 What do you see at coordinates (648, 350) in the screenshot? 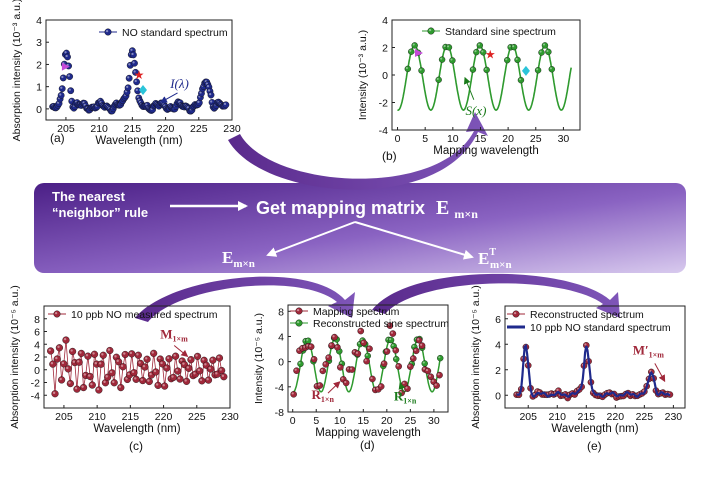
I see `annotation-m-prime: M′1×m` at bounding box center [648, 350].